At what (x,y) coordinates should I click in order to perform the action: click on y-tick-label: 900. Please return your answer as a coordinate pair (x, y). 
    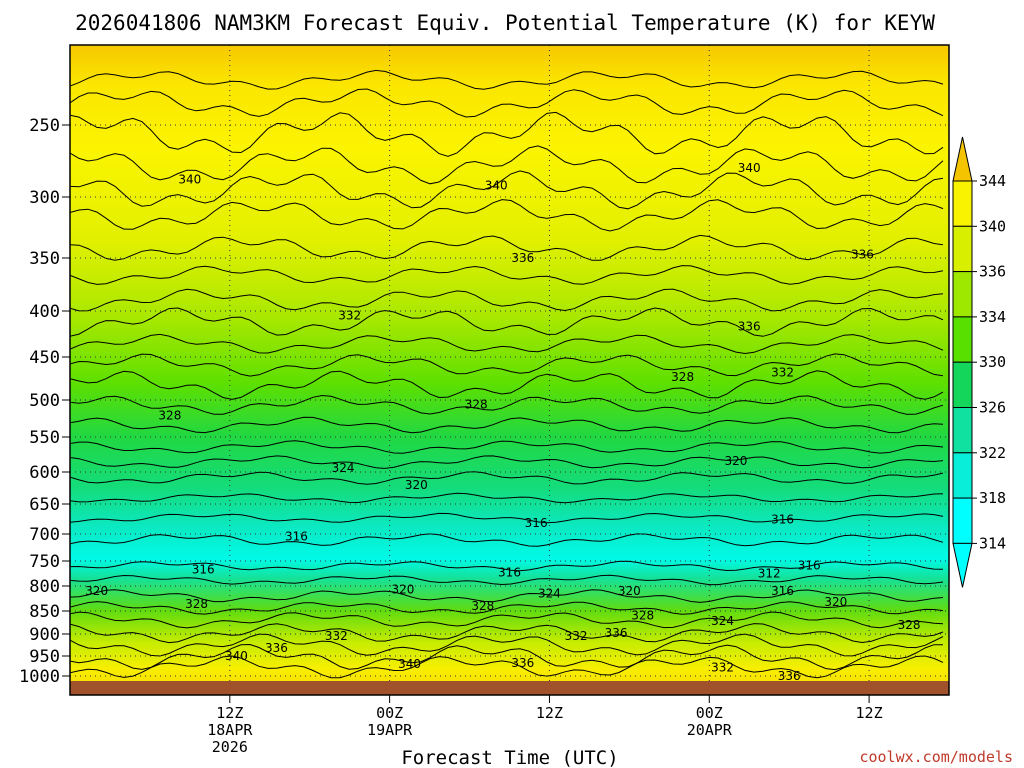
    Looking at the image, I should click on (44, 635).